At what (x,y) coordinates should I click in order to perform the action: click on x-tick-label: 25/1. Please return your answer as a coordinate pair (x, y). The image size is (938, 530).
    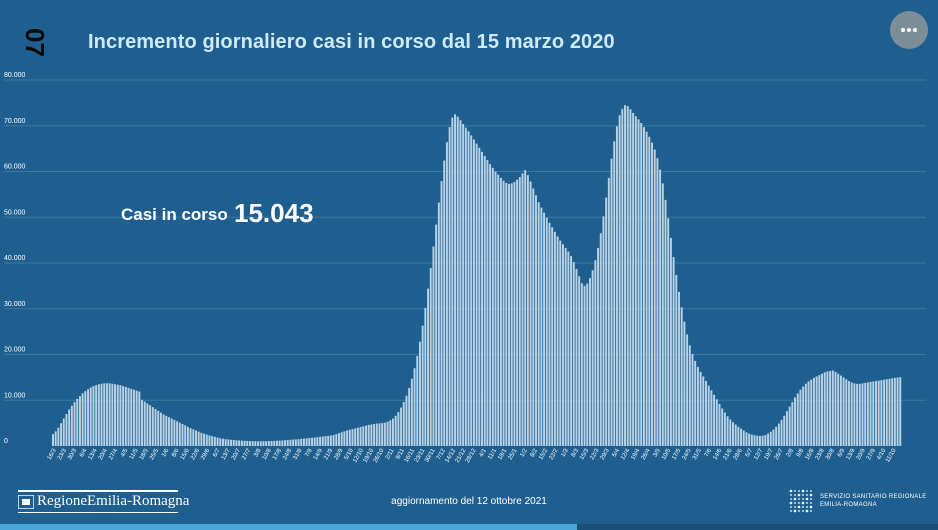
    Looking at the image, I should click on (513, 454).